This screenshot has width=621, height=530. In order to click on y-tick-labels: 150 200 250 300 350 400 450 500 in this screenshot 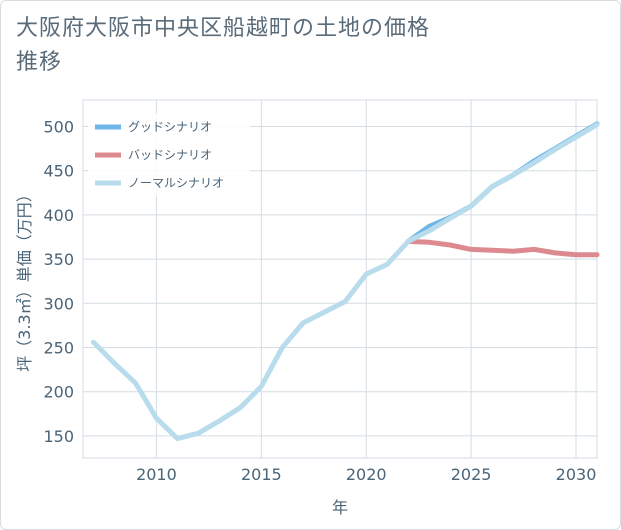, I will do `click(58, 282)`.